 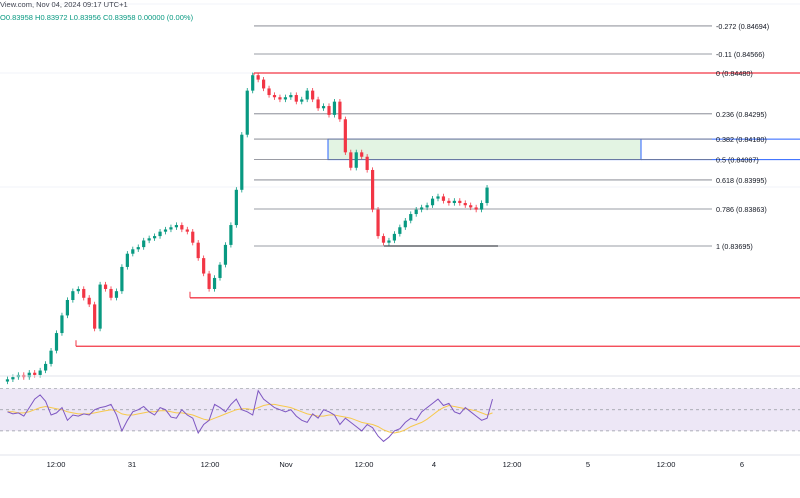 What do you see at coordinates (64, 4) in the screenshot?
I see `symbol-header: View.com, Nov 04, 2024 09:17 UTC+1` at bounding box center [64, 4].